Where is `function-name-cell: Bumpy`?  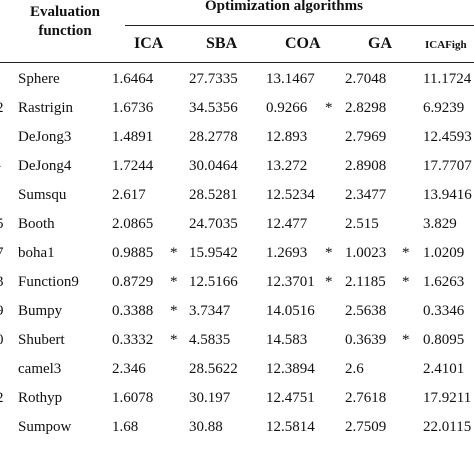 function-name-cell: Bumpy is located at coordinates (40, 311).